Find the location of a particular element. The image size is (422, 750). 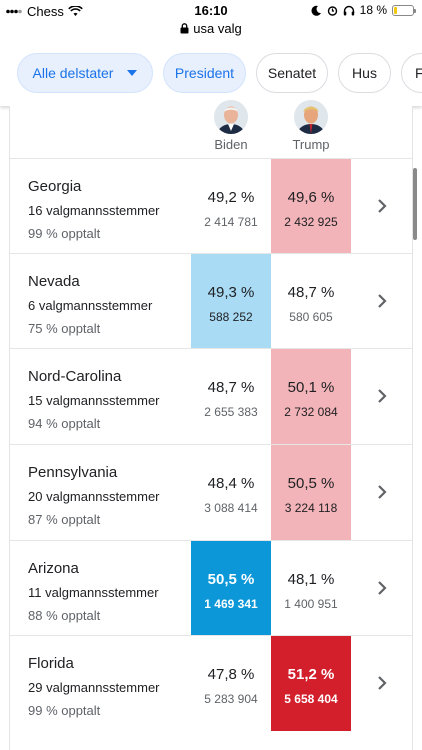

chip-house: Hus is located at coordinates (364, 73).